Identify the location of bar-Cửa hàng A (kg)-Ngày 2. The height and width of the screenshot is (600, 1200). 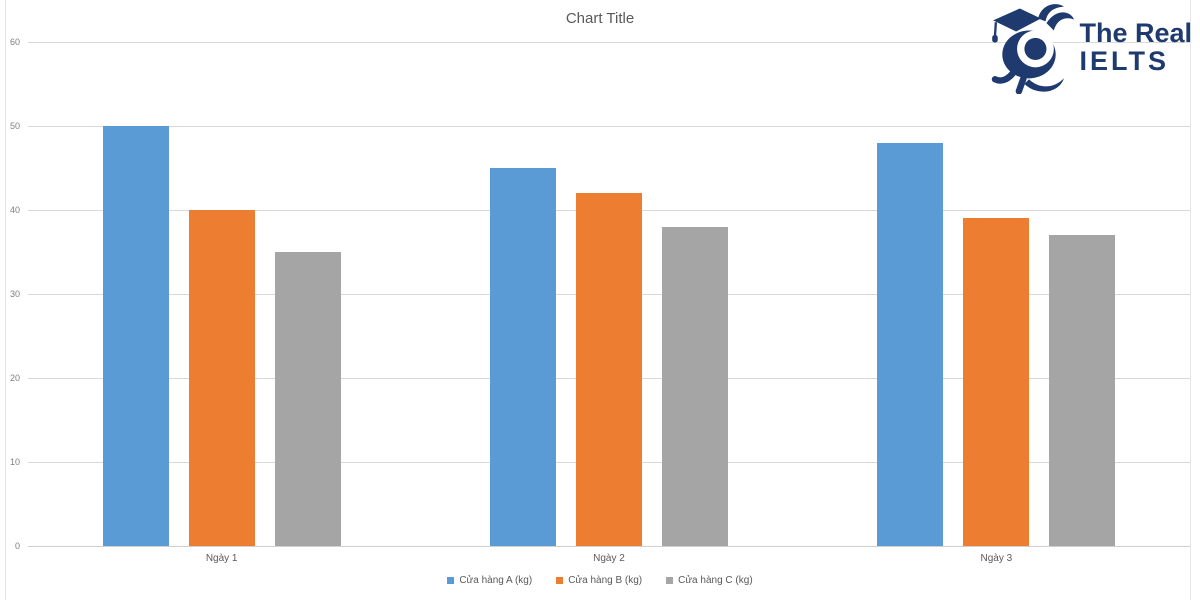
(522, 357).